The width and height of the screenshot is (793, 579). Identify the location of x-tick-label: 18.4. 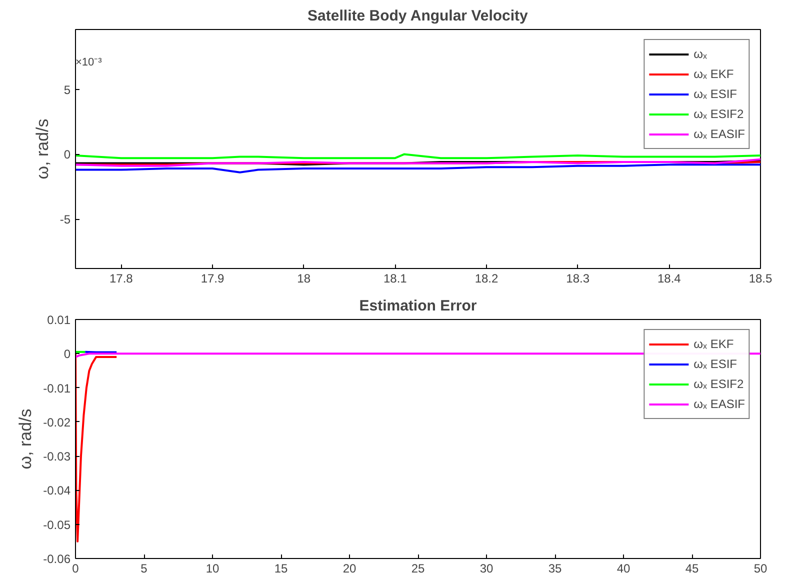
(669, 279).